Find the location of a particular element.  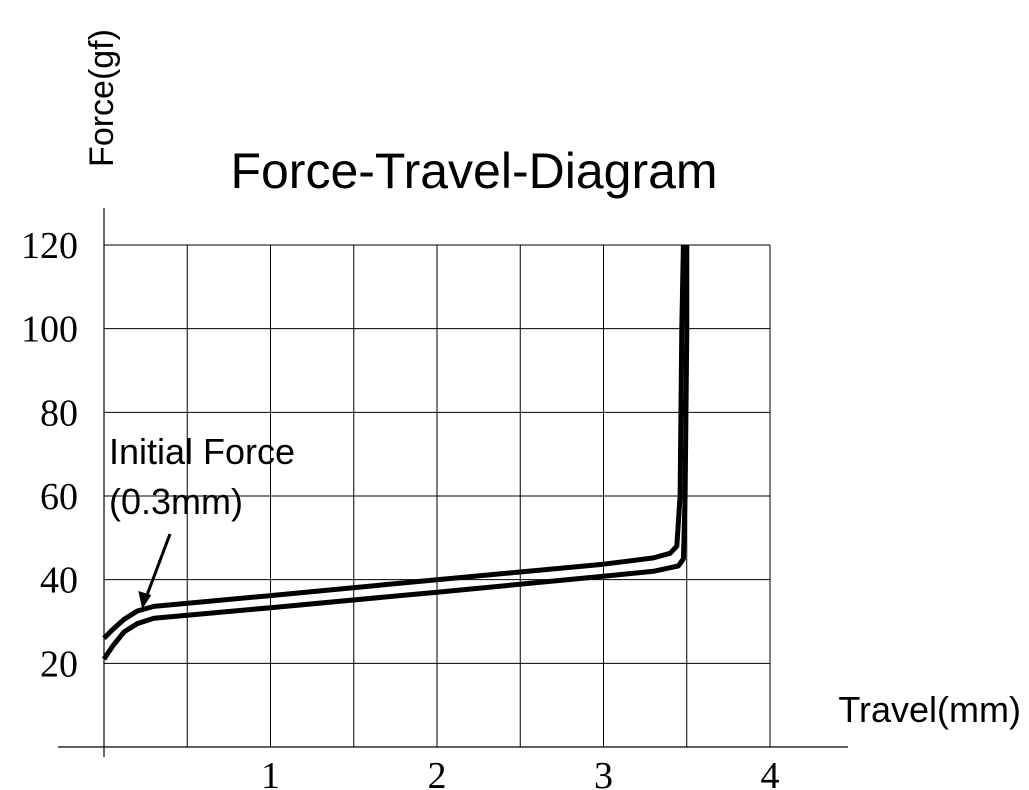

y-tick-label-100: 100 is located at coordinates (49, 330).